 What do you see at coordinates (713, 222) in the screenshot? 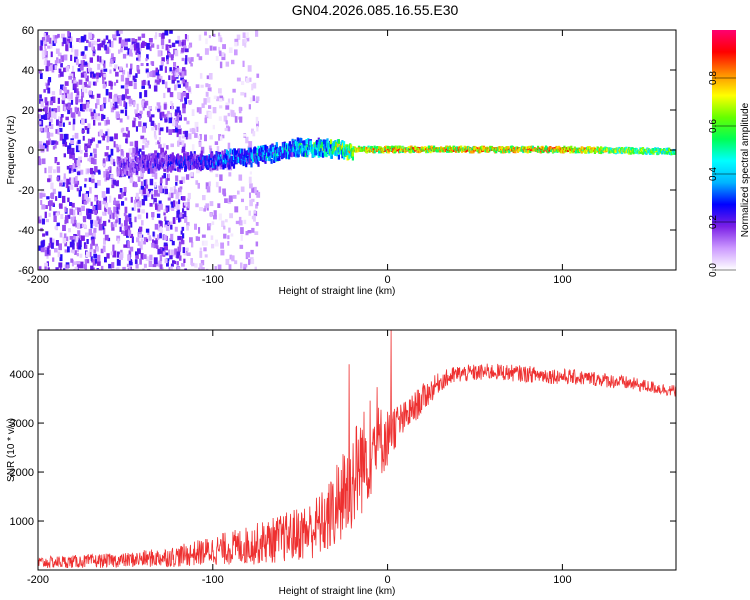
I see `colorbar-tick-label: 0.2` at bounding box center [713, 222].